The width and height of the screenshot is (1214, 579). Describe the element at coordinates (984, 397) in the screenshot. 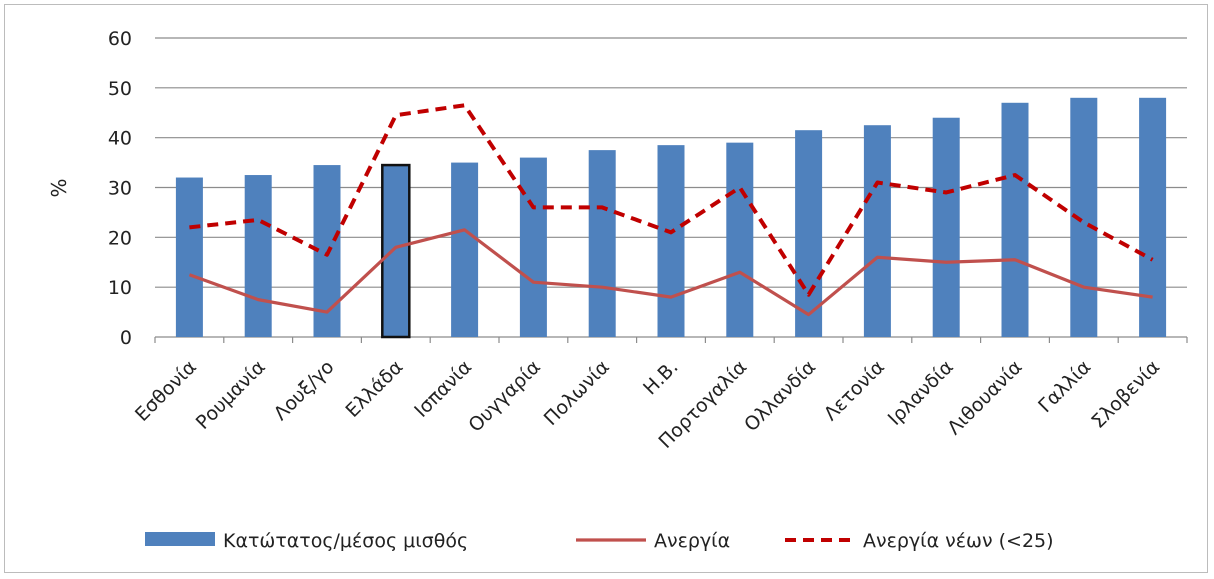

I see `x-category-label: Λιθουανία` at that location.